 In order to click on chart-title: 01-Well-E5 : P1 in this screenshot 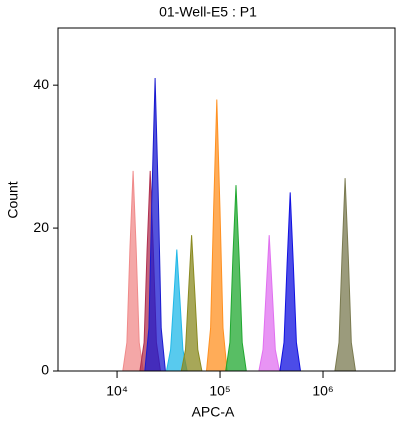, I will do `click(208, 12)`.